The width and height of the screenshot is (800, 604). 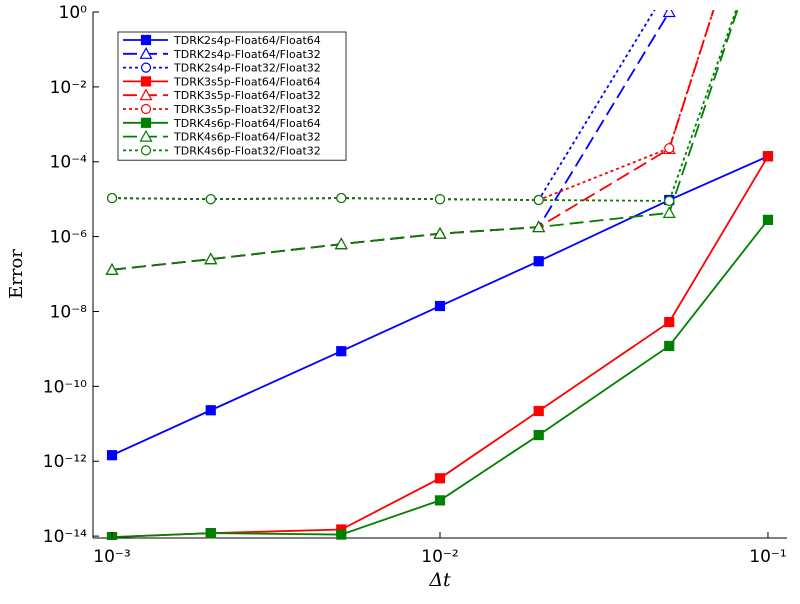 What do you see at coordinates (68, 88) in the screenshot?
I see `y-tick-label: 10⁻²` at bounding box center [68, 88].